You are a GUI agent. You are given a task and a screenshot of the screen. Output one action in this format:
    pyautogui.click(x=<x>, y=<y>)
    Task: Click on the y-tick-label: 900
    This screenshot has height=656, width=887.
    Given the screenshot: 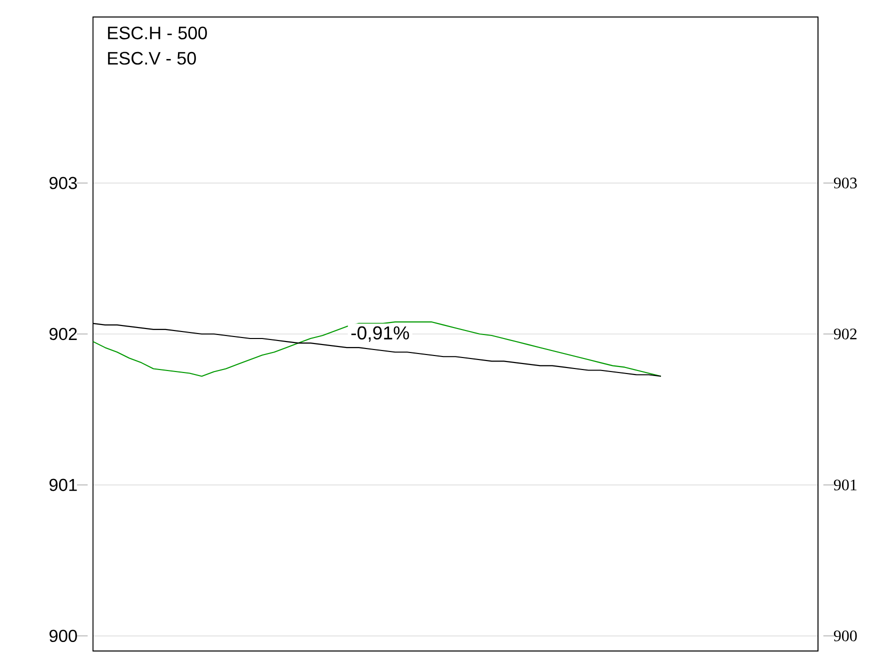 What is the action you would take?
    pyautogui.click(x=63, y=636)
    